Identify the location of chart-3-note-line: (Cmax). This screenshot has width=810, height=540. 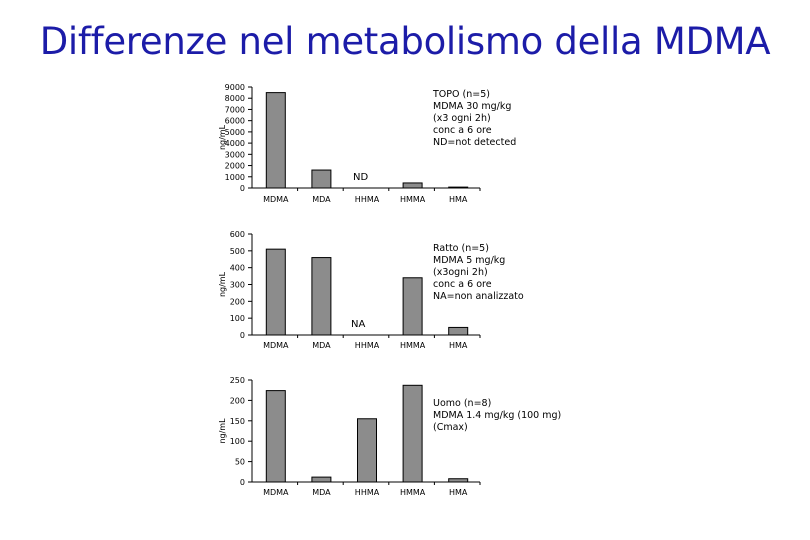
(450, 427).